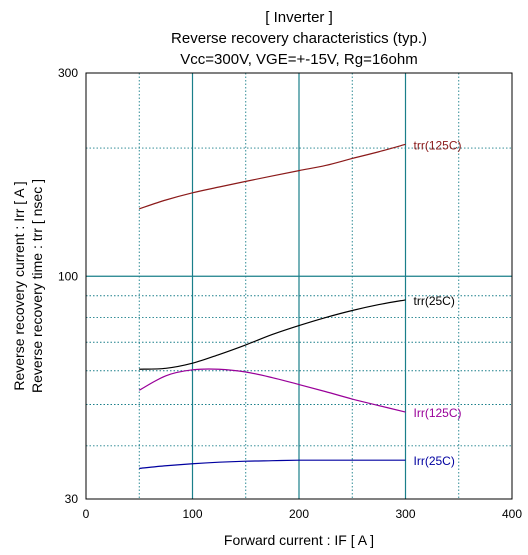 The image size is (528, 555). I want to click on series-label: trr(25C), so click(434, 301).